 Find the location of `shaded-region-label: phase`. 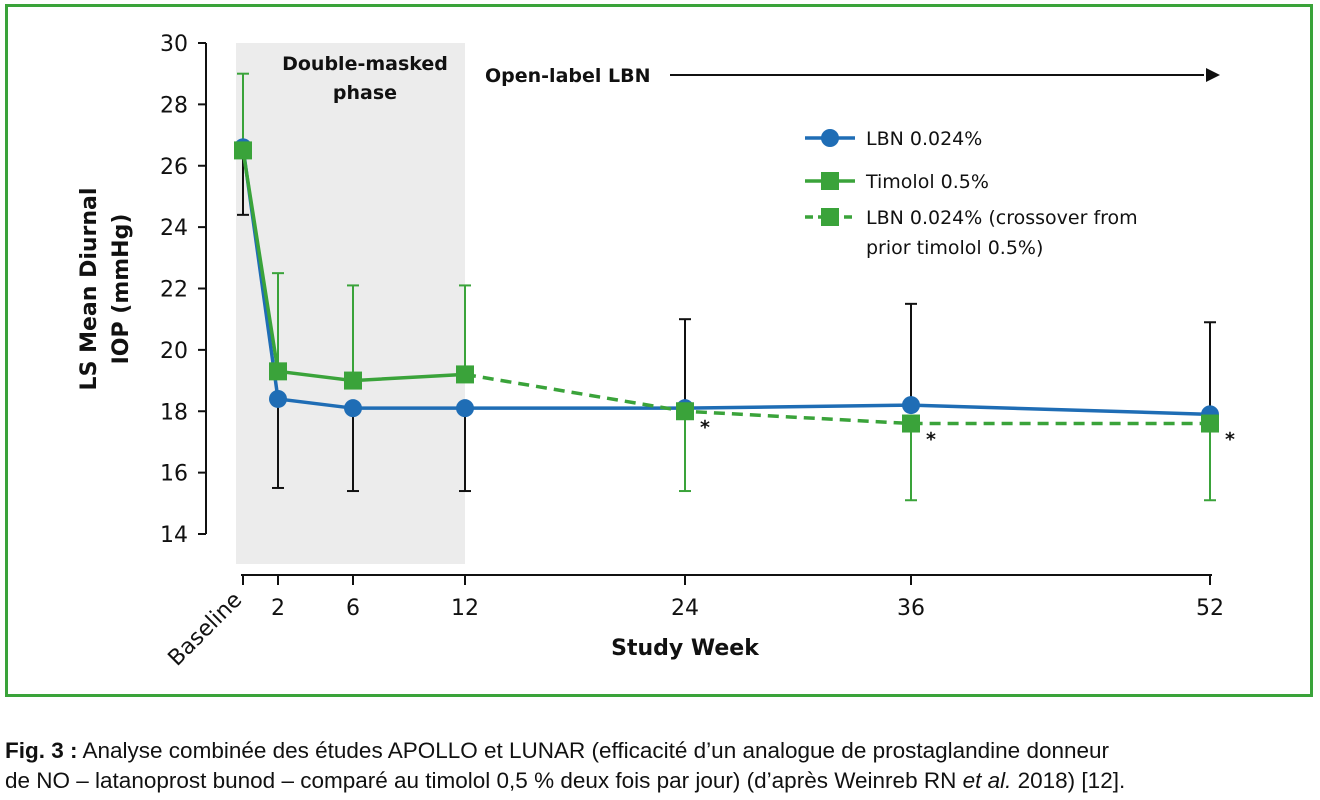

shaded-region-label: phase is located at coordinates (365, 93).